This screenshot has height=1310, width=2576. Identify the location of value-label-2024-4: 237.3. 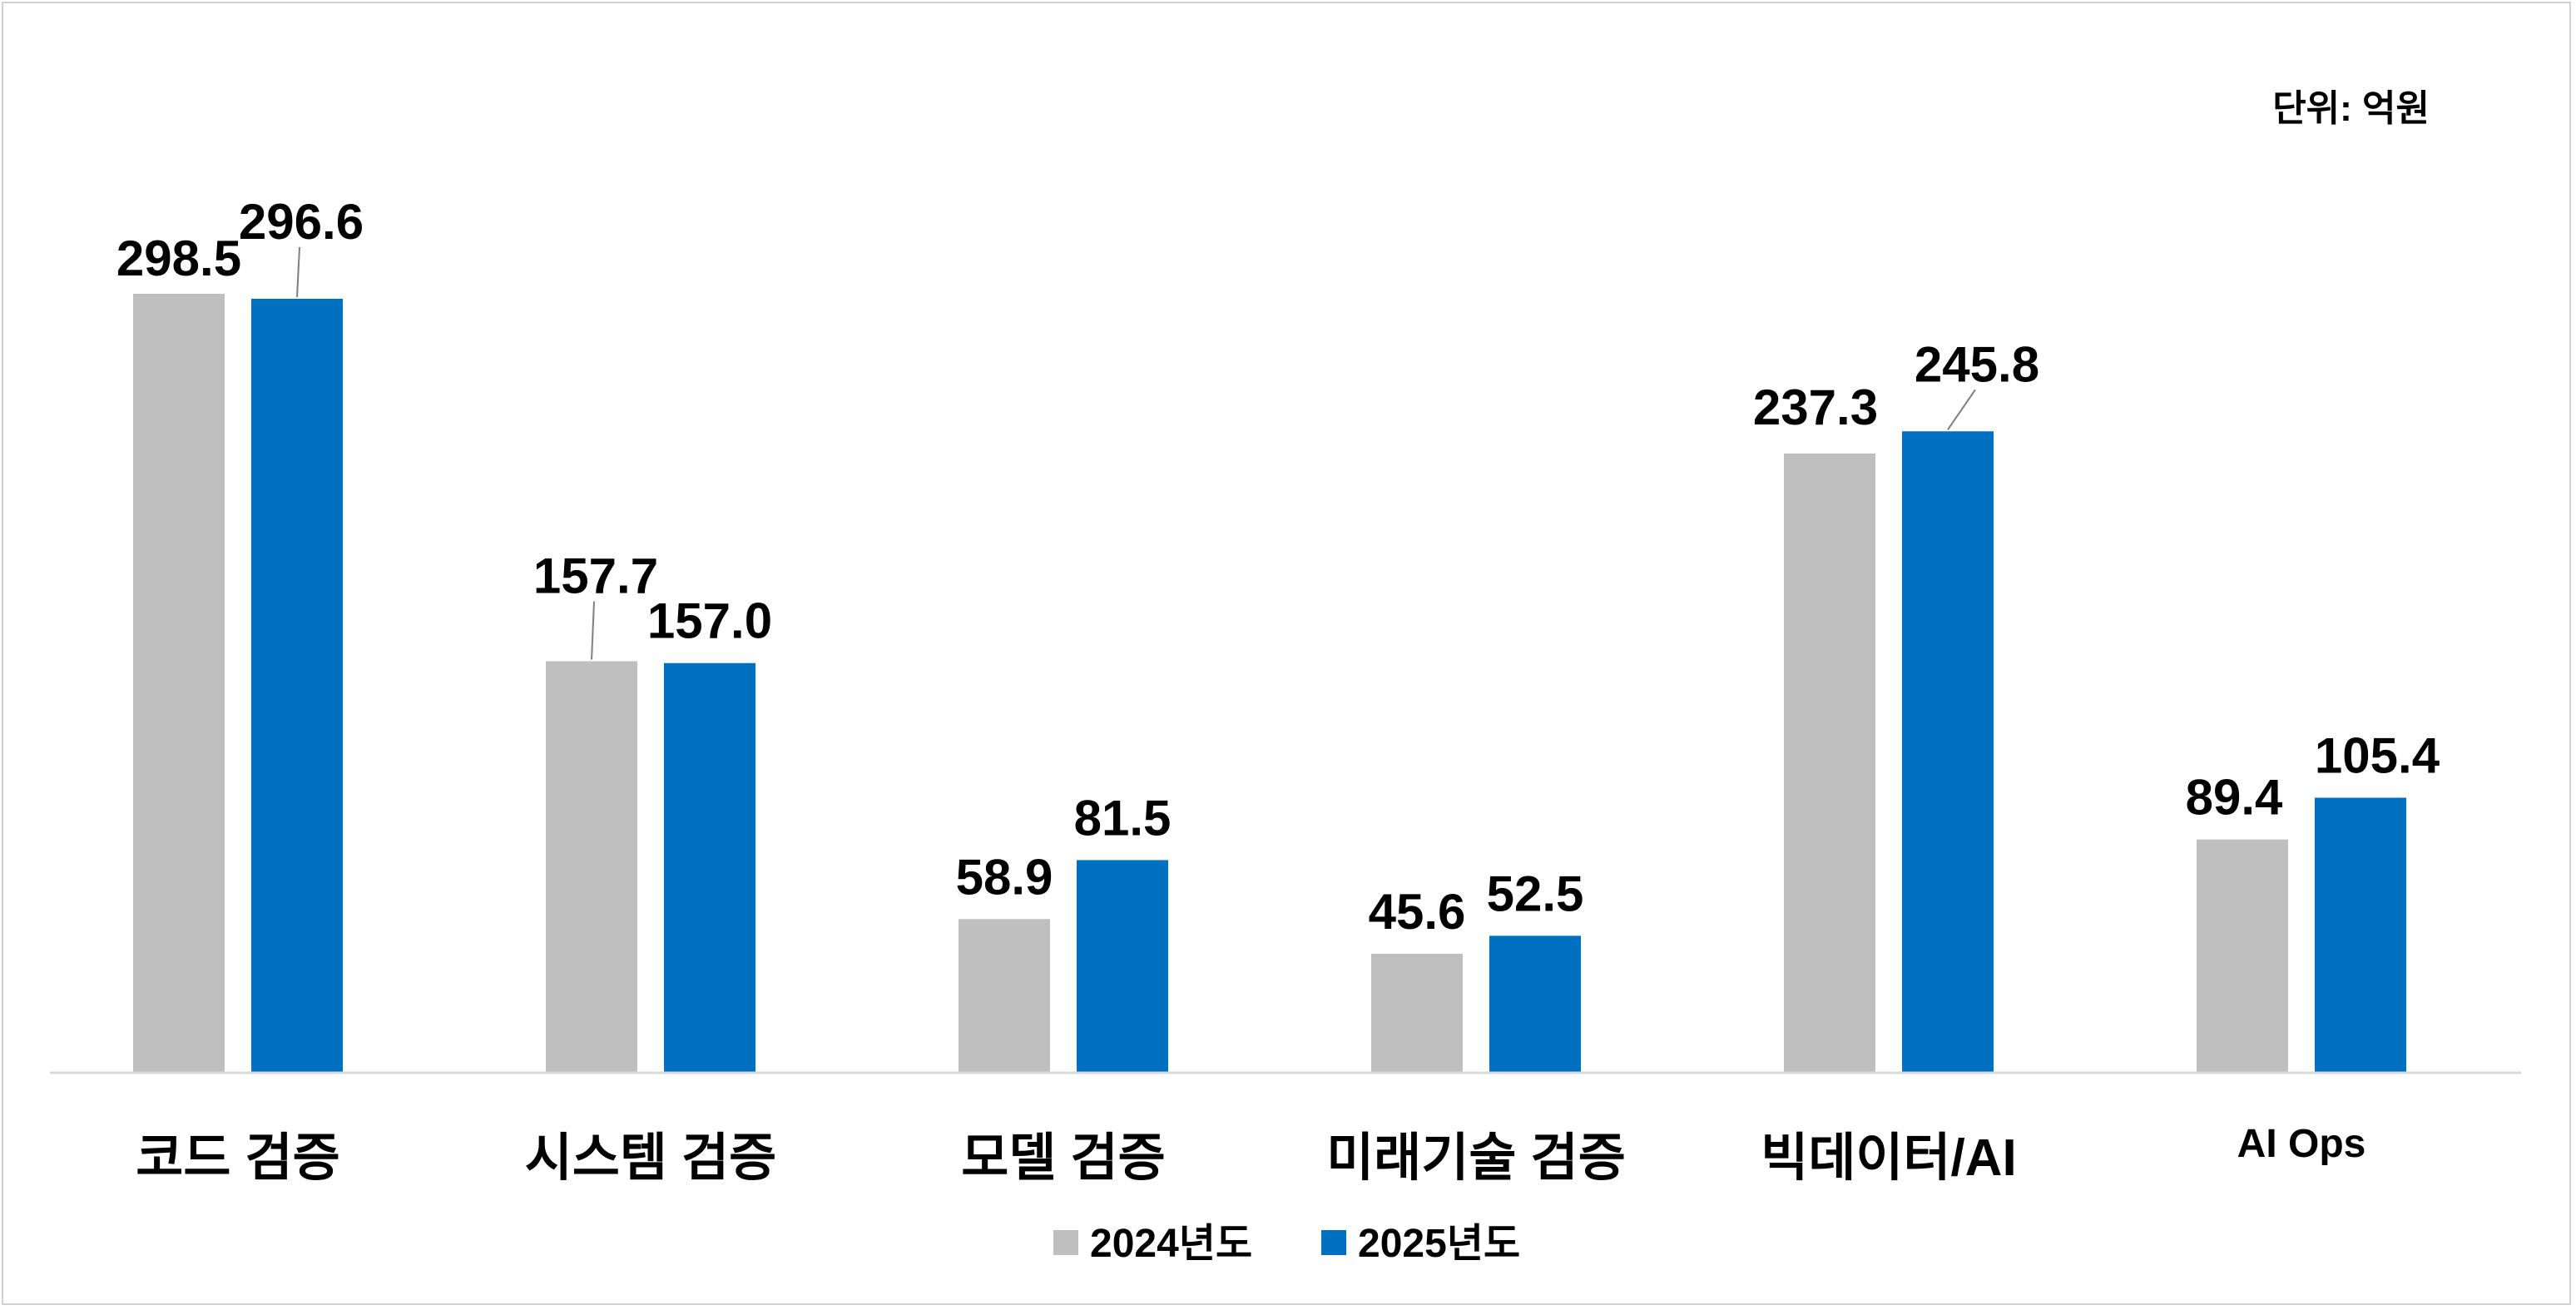
(1816, 407).